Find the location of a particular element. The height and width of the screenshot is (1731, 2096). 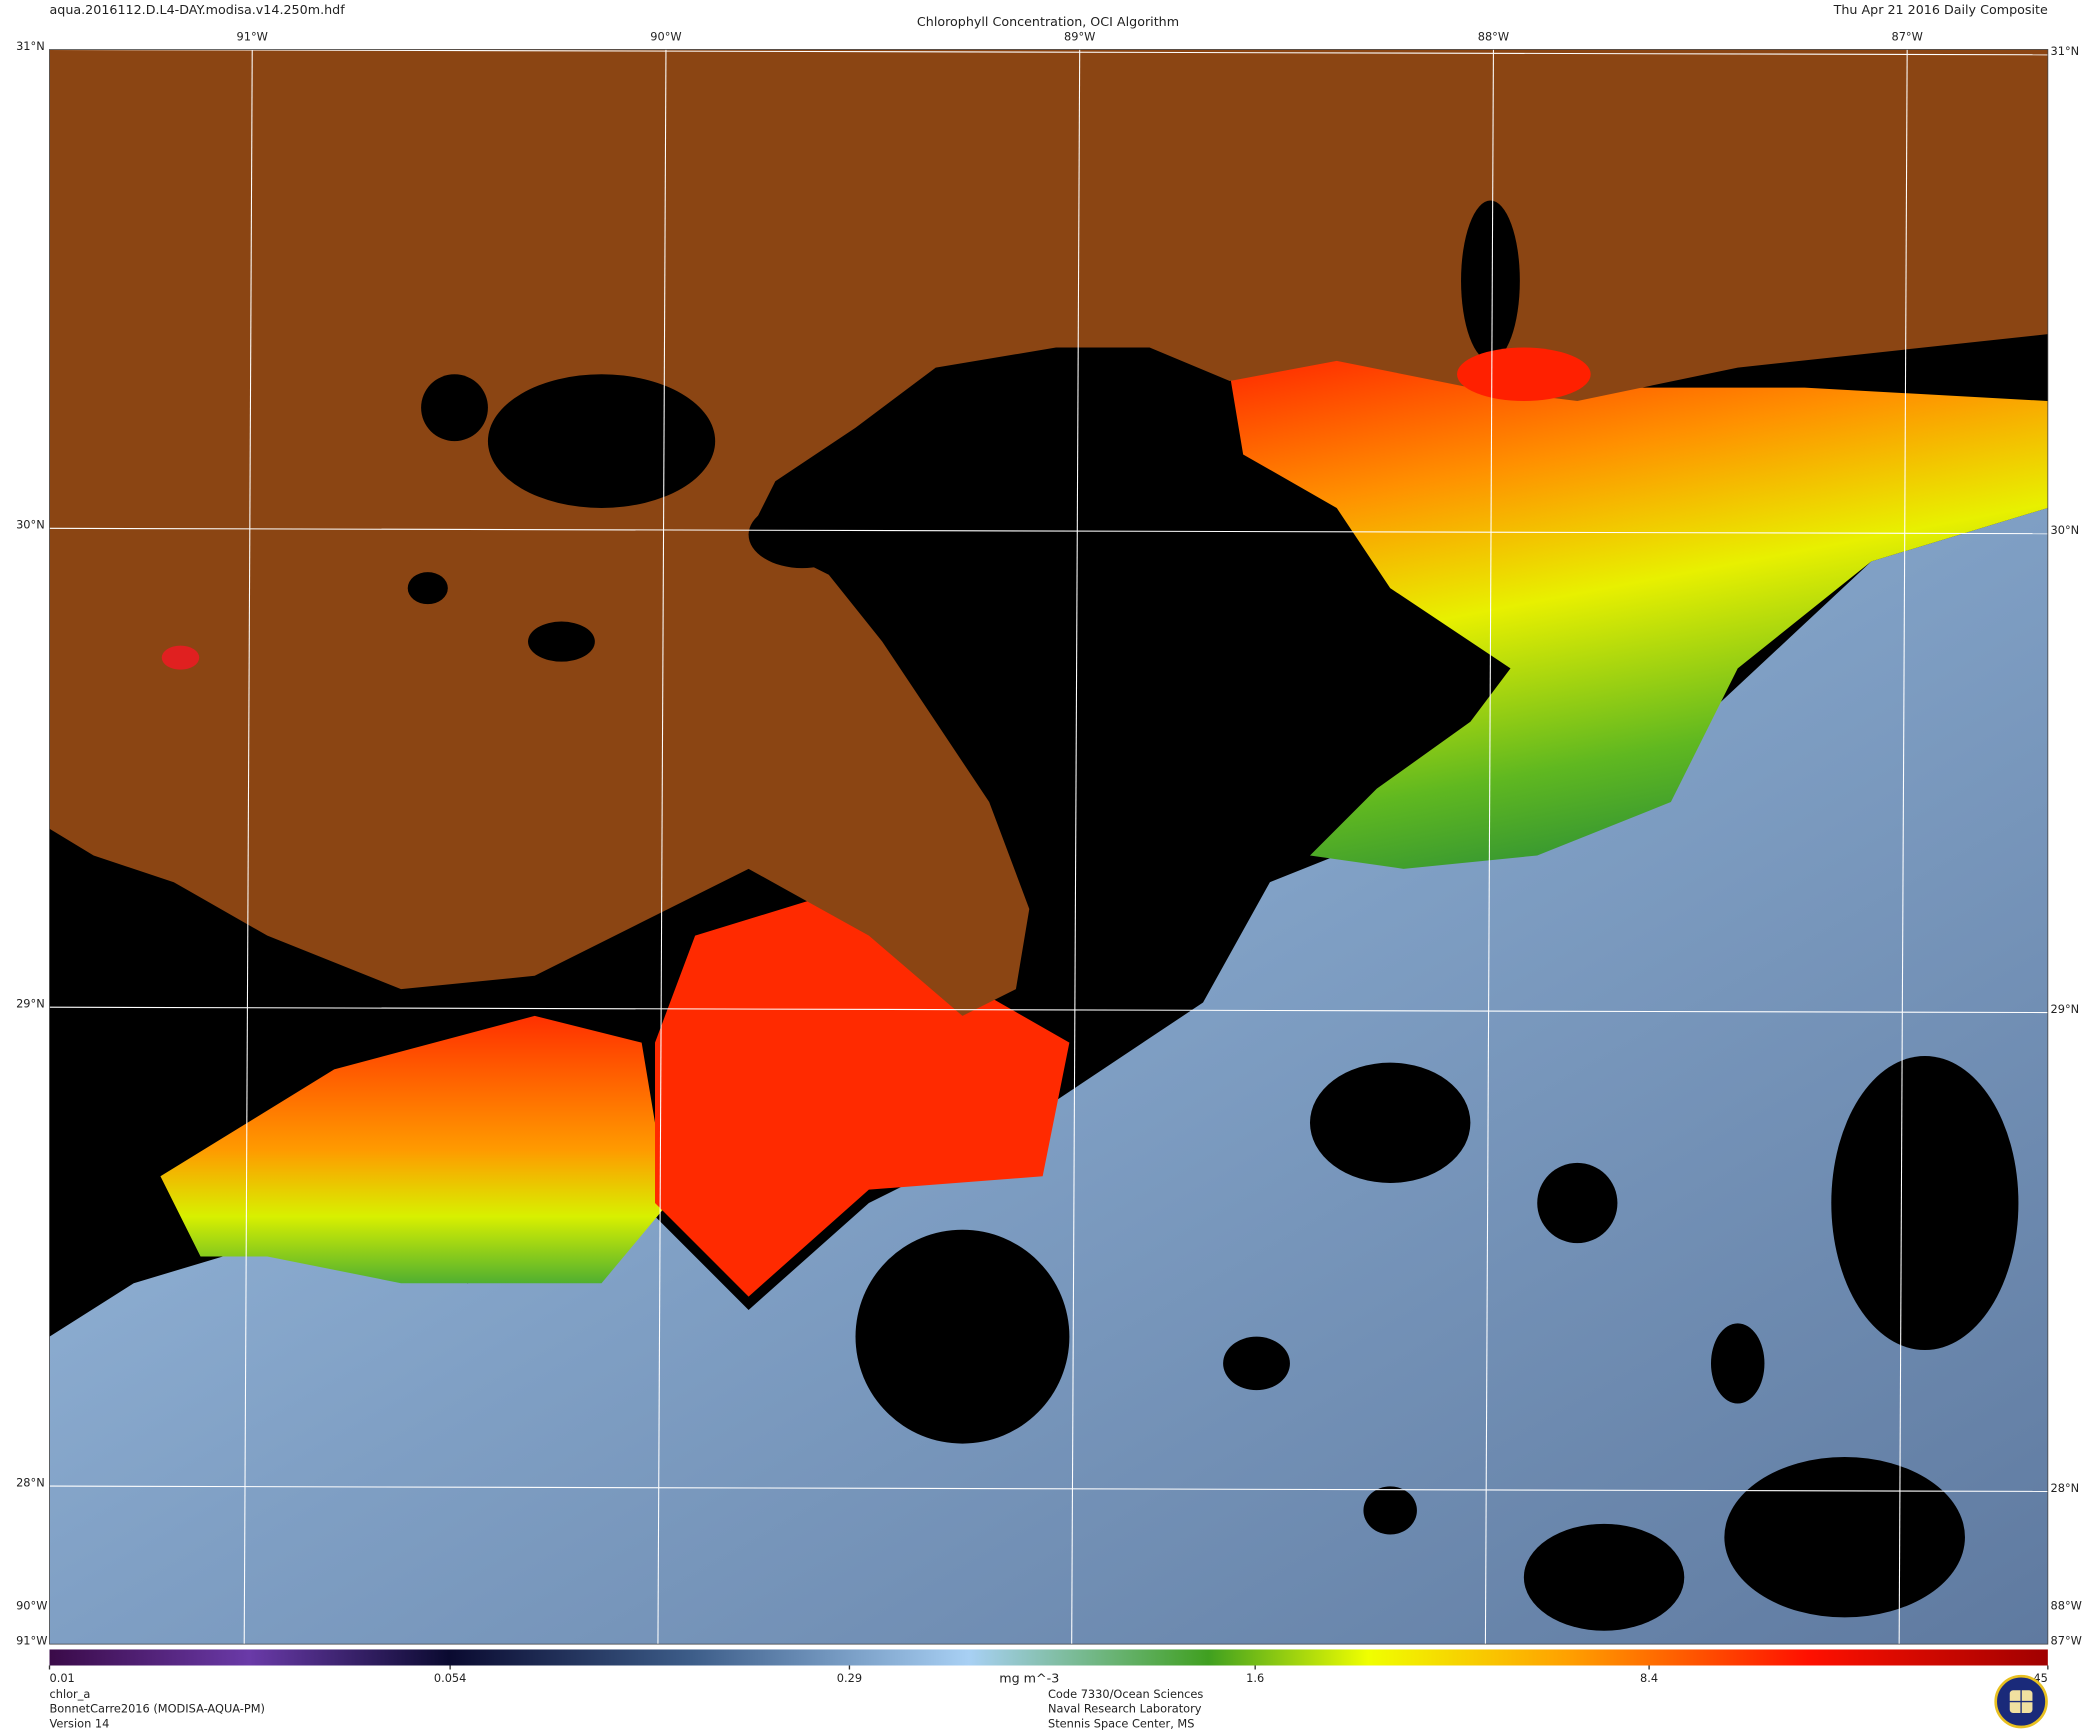

map-title: Chlorophyll Concentration, OCI Algorithm is located at coordinates (1048, 21).